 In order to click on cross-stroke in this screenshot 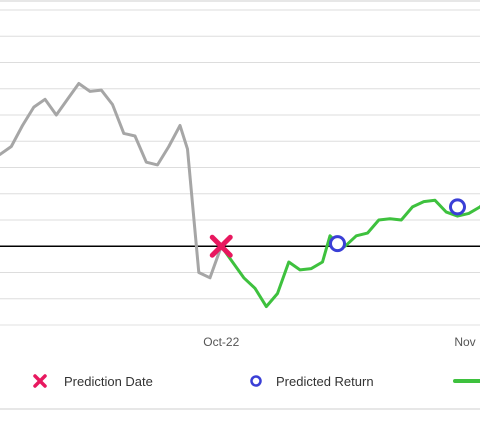, I will do `click(221, 246)`.